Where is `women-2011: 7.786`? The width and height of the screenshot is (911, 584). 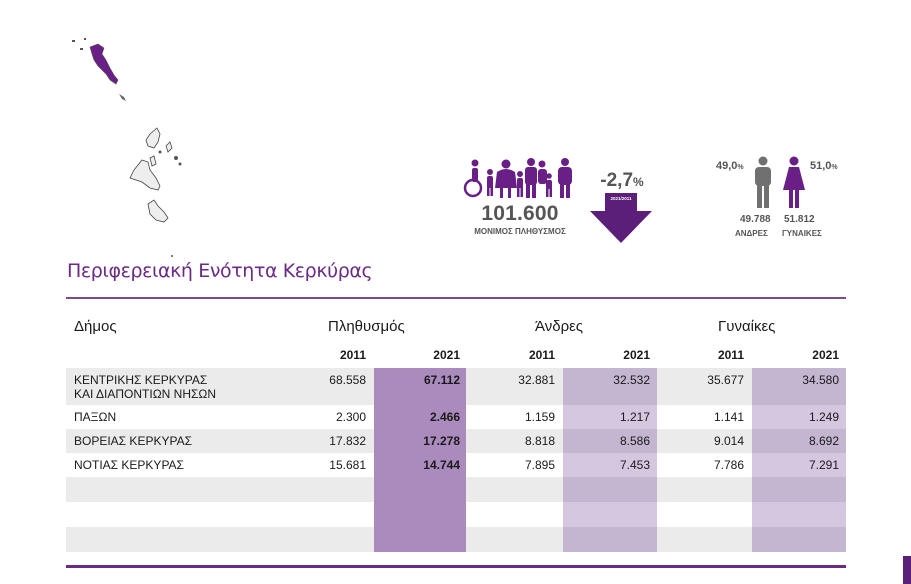 women-2011: 7.786 is located at coordinates (728, 465).